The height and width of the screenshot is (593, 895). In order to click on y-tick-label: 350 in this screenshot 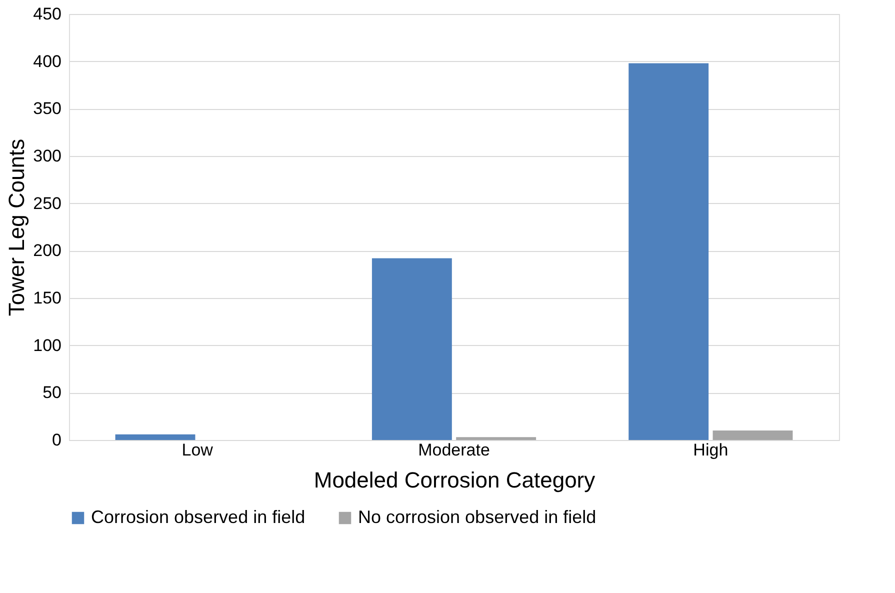, I will do `click(47, 108)`.